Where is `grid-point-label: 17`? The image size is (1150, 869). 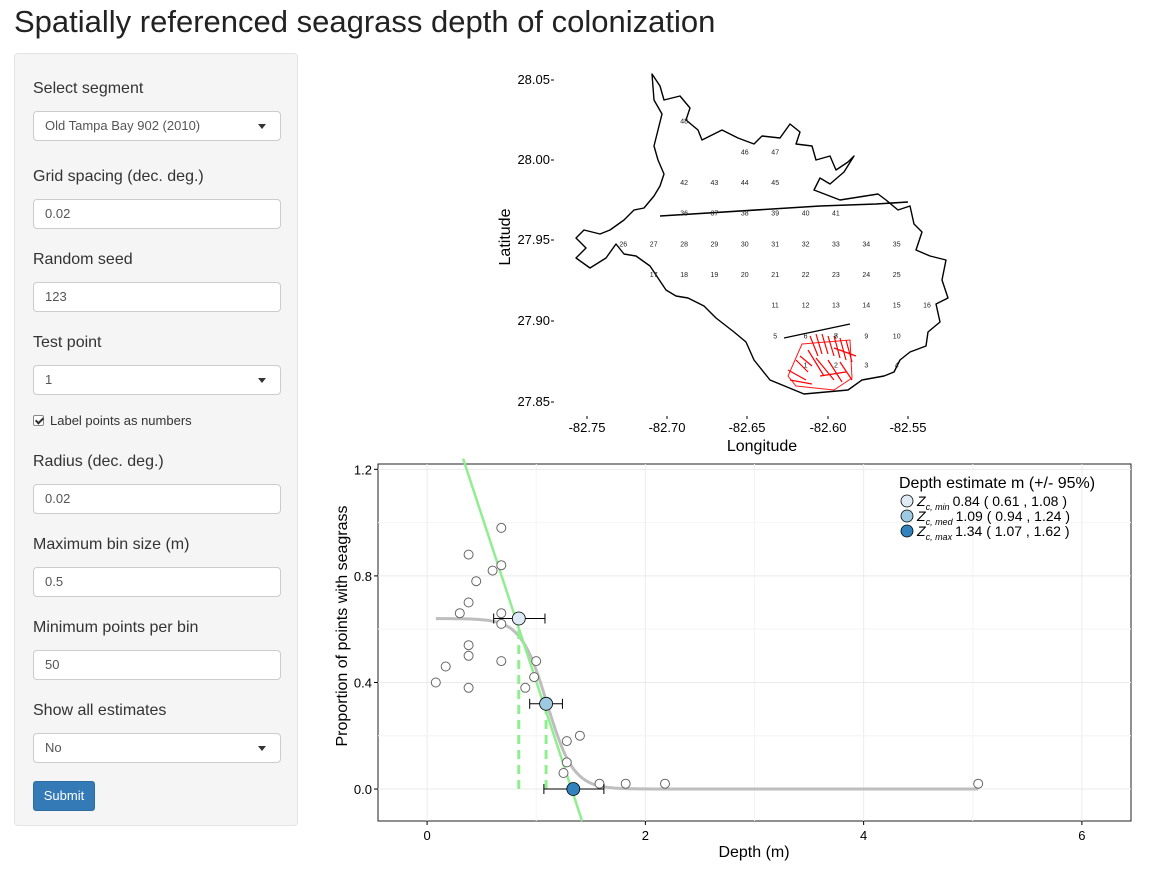
grid-point-label: 17 is located at coordinates (654, 275).